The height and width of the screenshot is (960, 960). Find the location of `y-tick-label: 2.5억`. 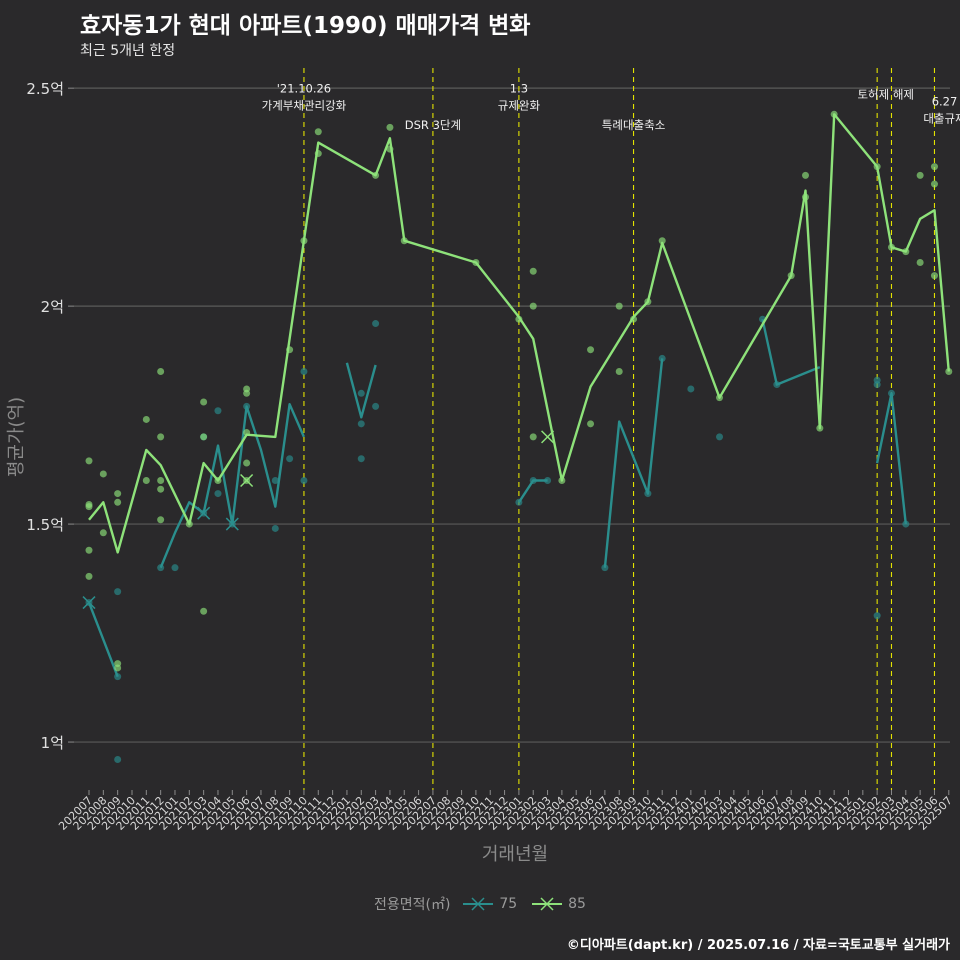

y-tick-label: 2.5억 is located at coordinates (45, 89).